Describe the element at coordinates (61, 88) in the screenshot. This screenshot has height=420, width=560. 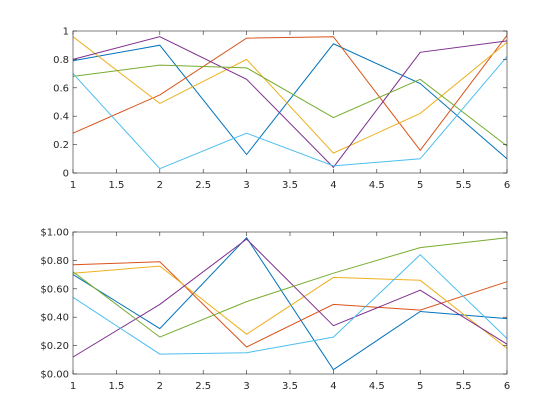
I see `y-tick-label: 0.6` at that location.